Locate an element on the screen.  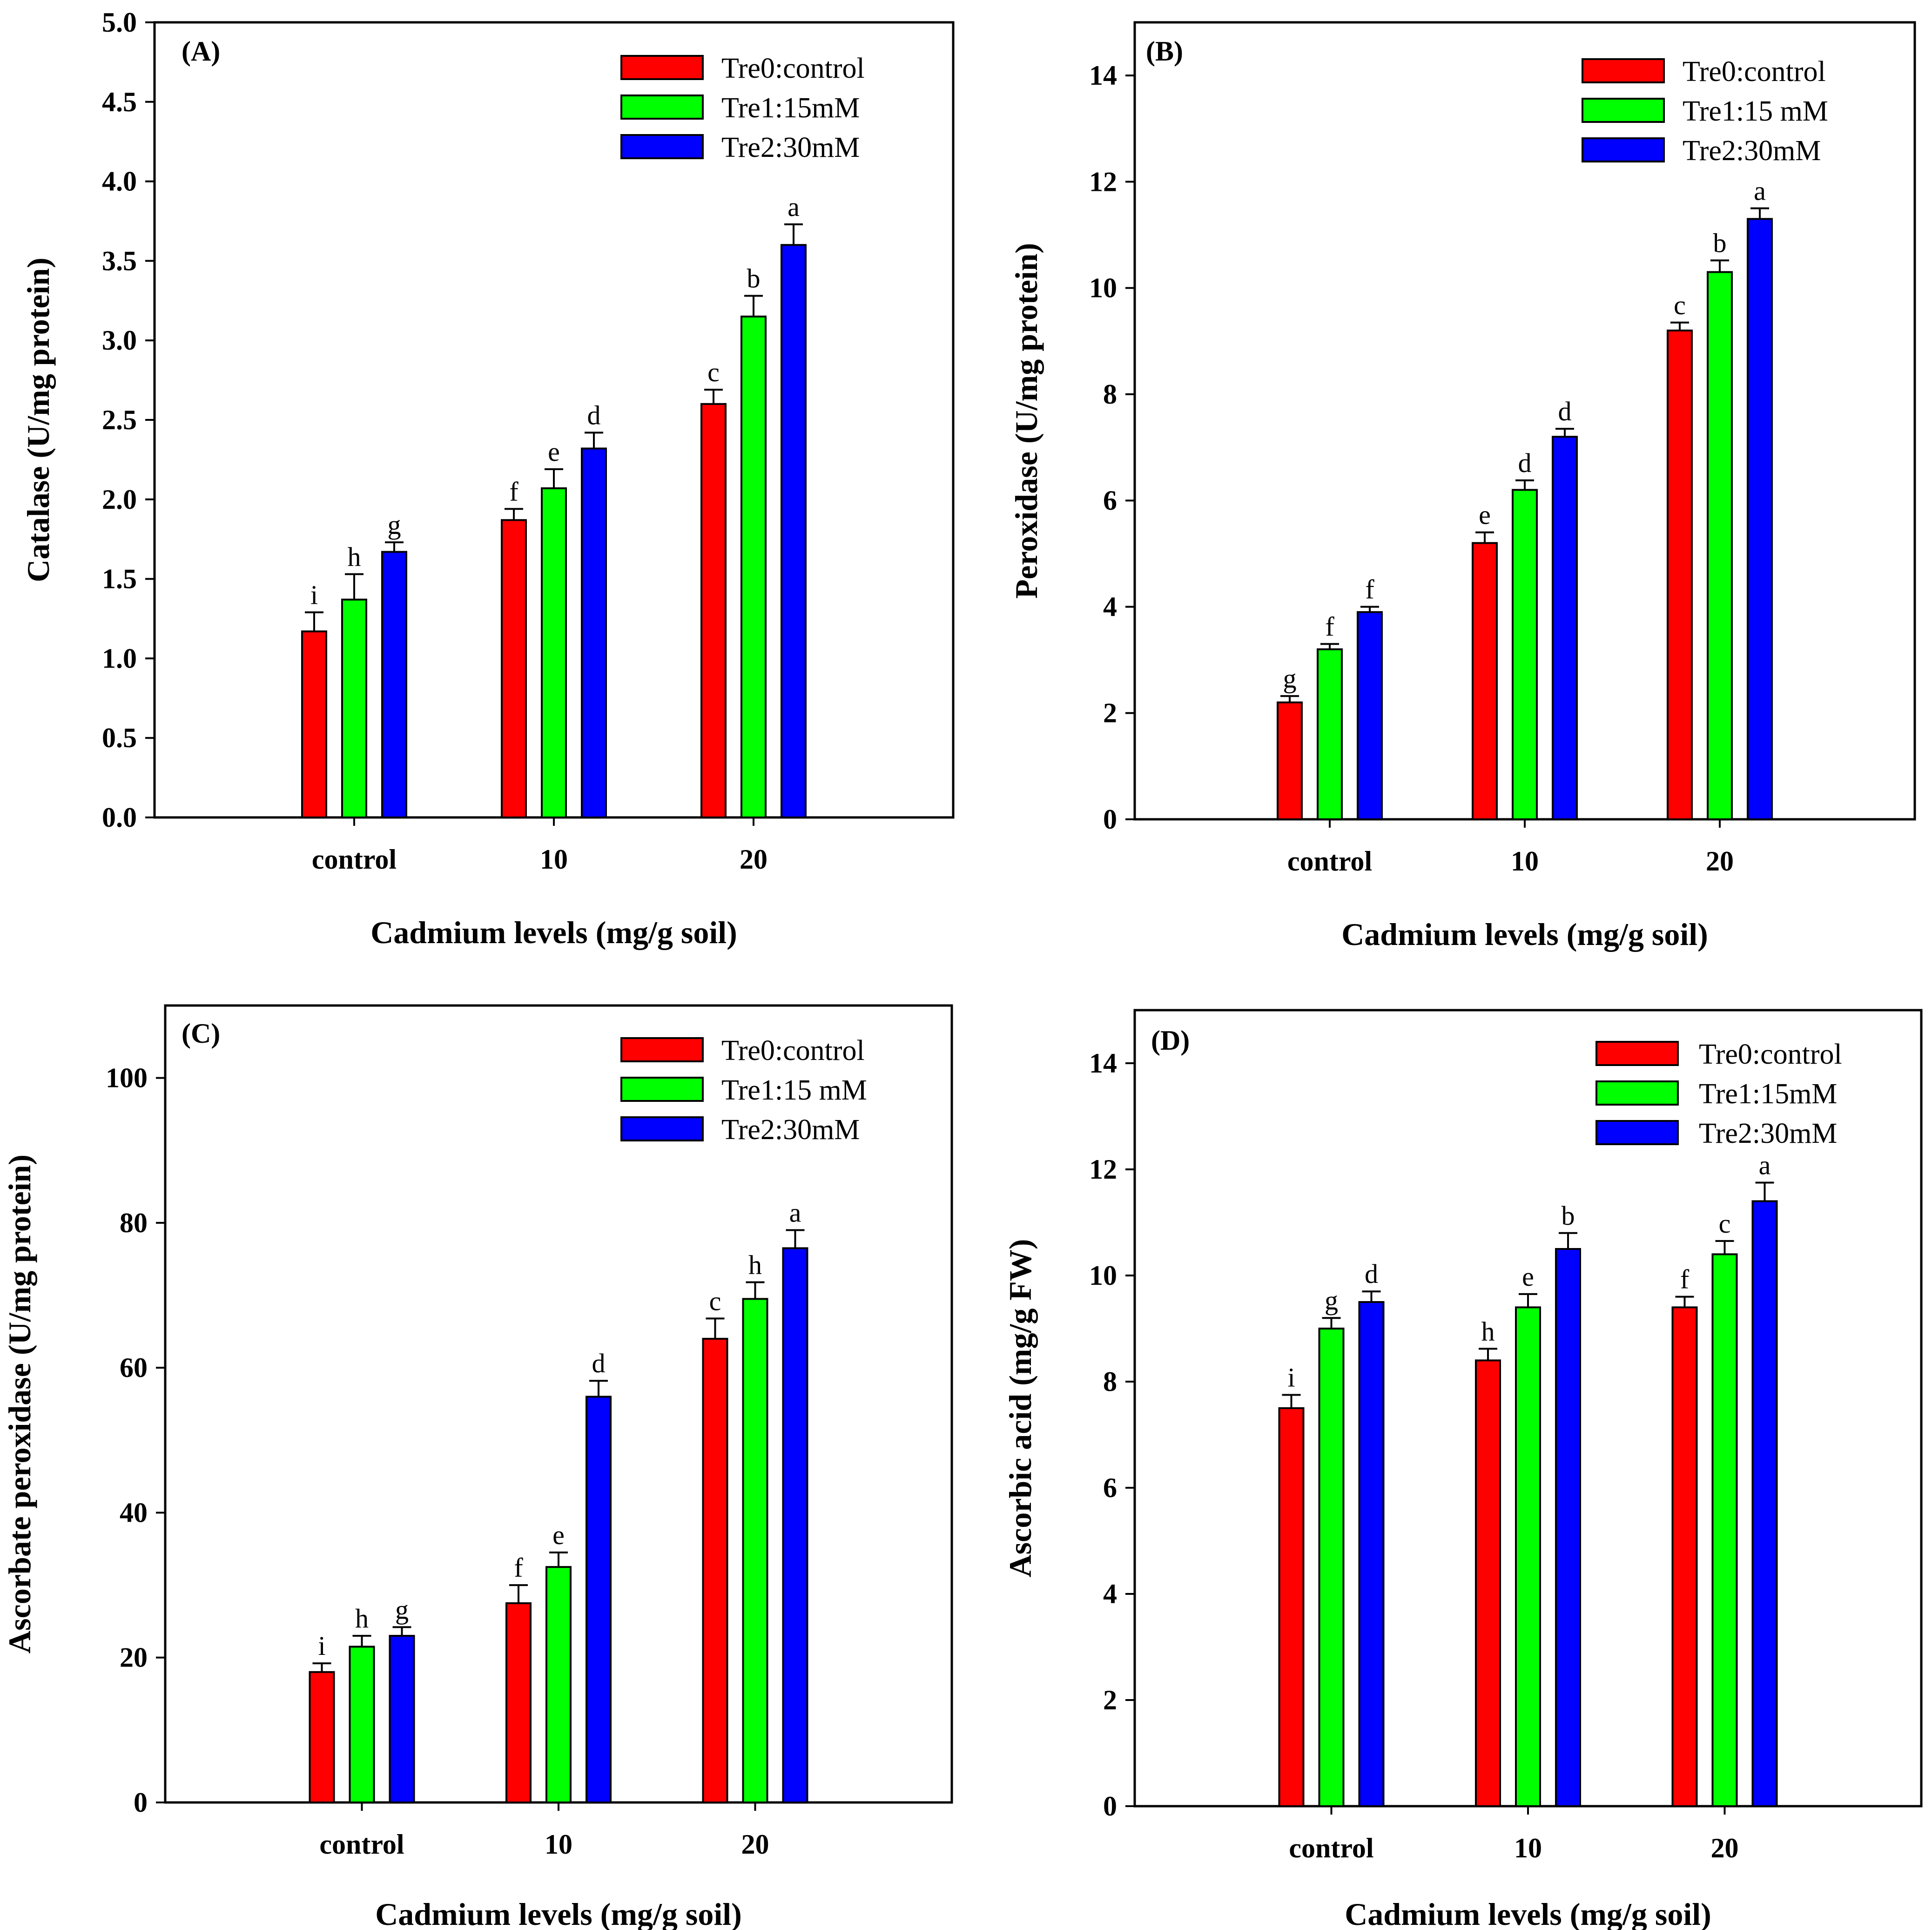
panel-label: (A) is located at coordinates (201, 51).